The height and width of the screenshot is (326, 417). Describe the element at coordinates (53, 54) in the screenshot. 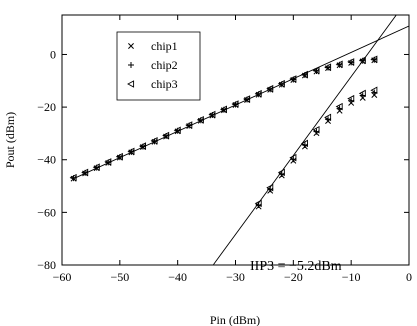

I see `y-tick-label: 0` at that location.